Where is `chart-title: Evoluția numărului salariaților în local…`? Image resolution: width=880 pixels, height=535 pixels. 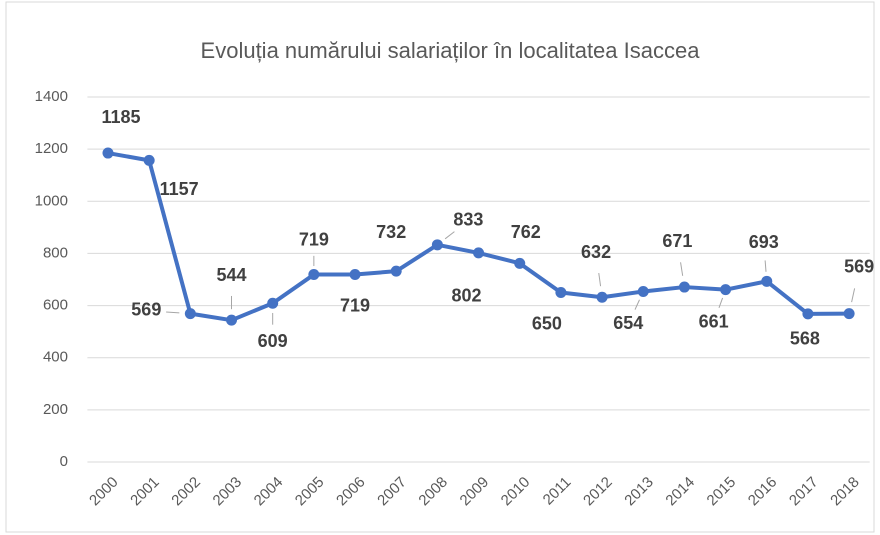 chart-title: Evoluția numărului salariaților în local… is located at coordinates (451, 50).